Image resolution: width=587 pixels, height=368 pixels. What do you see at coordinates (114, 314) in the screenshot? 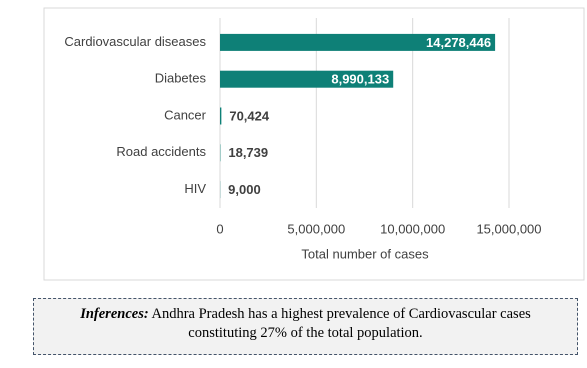
I see `inference-label: Inferences:` at bounding box center [114, 314].